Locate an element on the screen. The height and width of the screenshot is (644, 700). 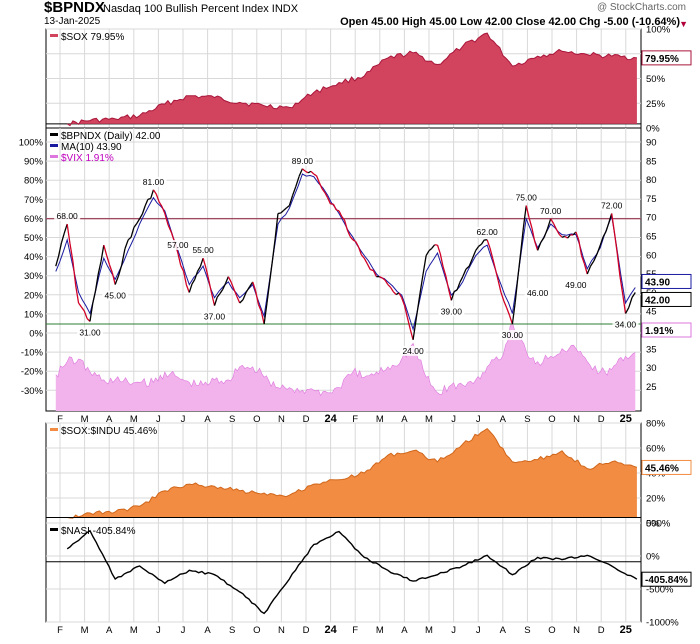
ma-legend: MA(10) 43.90 is located at coordinates (91, 147).